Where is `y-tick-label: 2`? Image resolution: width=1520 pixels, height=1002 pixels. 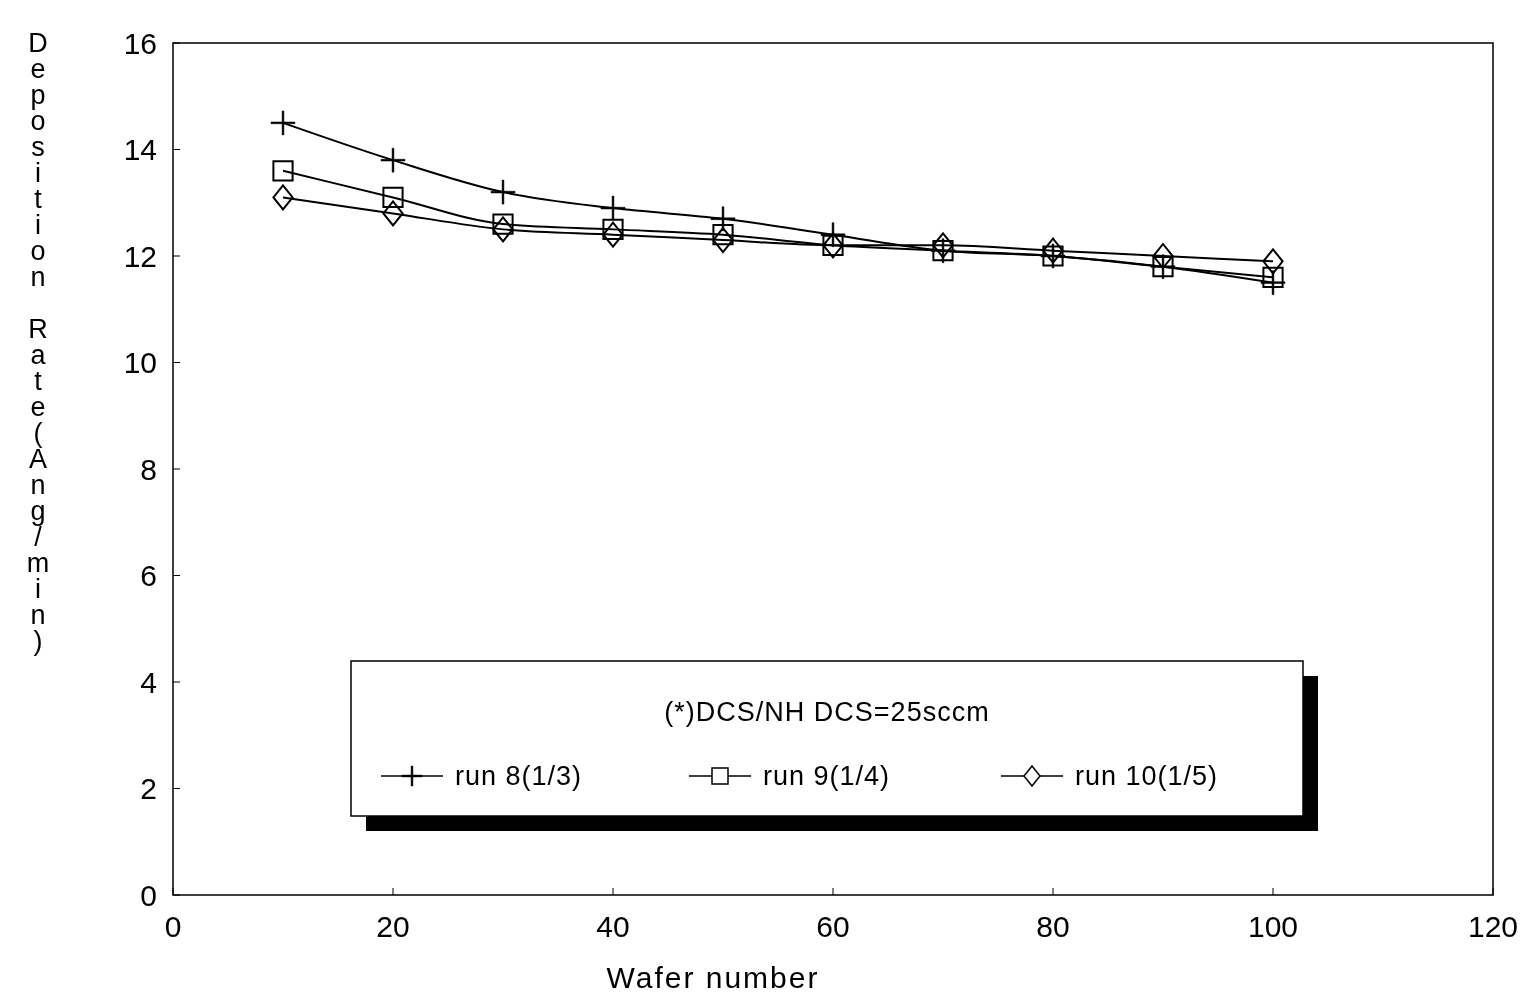
y-tick-label: 2 is located at coordinates (148, 788).